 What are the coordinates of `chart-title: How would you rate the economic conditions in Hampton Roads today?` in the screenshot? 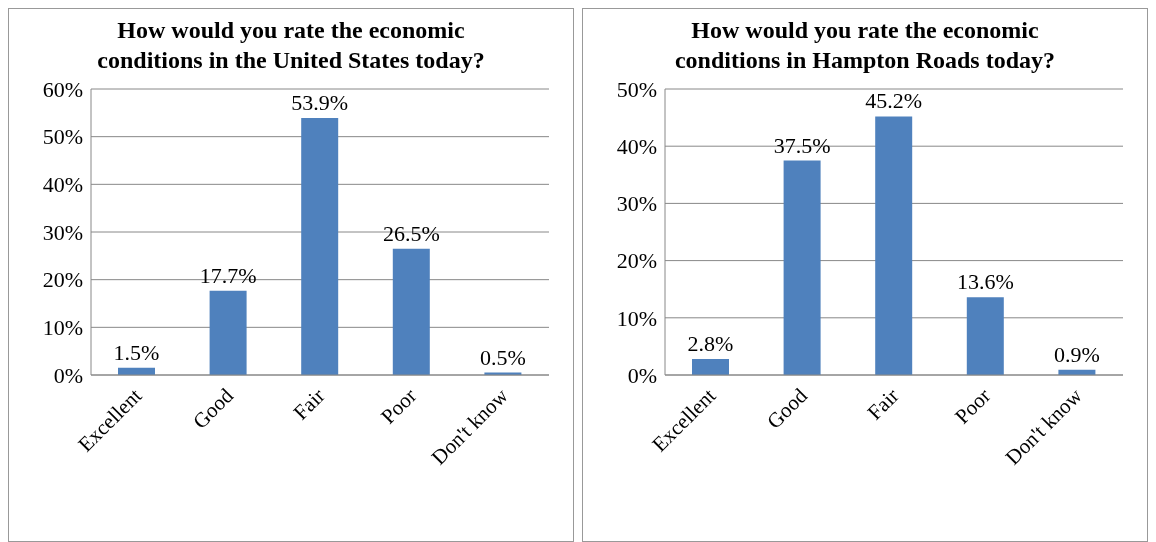 It's located at (865, 45).